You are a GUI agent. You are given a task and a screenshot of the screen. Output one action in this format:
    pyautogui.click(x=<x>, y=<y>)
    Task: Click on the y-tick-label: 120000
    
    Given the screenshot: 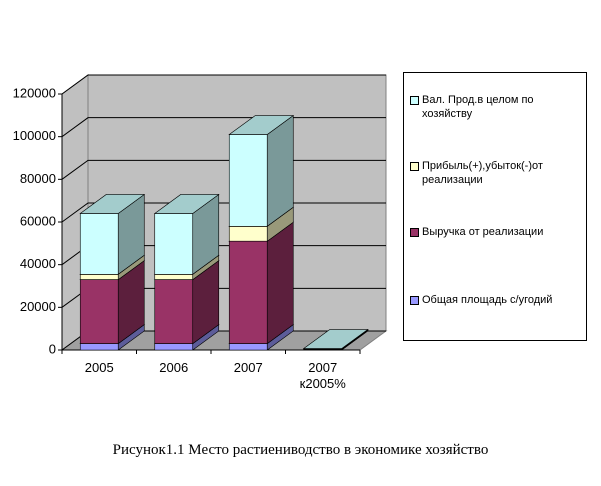 What is the action you would take?
    pyautogui.click(x=34, y=92)
    